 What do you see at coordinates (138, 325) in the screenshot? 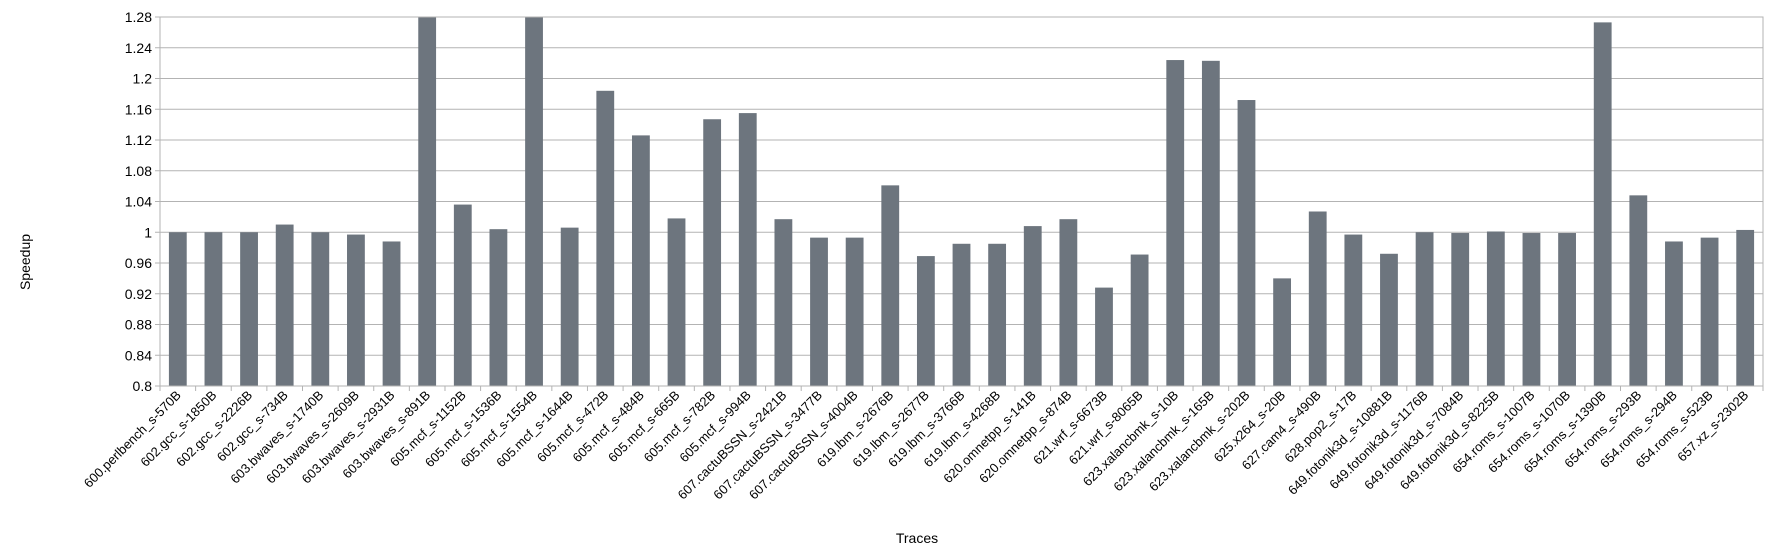
I see `y-tick-label: 0.88` at bounding box center [138, 325].